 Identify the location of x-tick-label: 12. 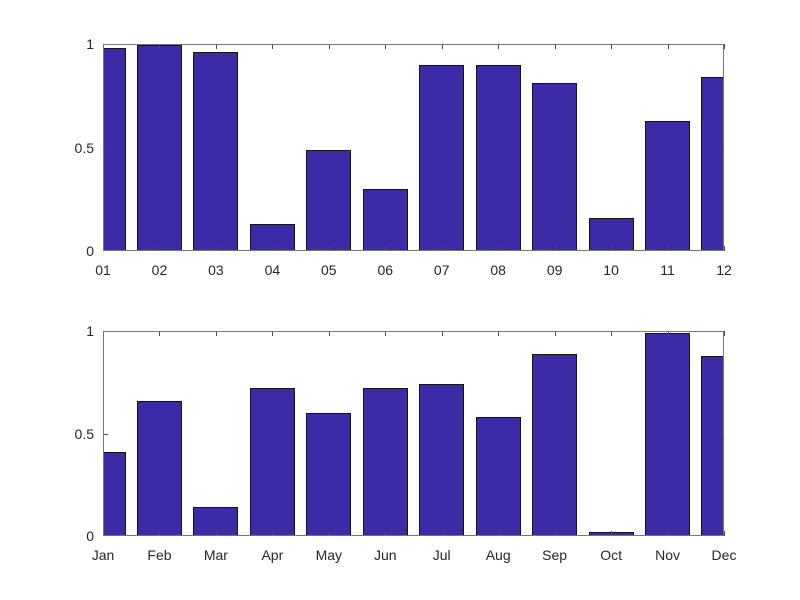
(724, 270).